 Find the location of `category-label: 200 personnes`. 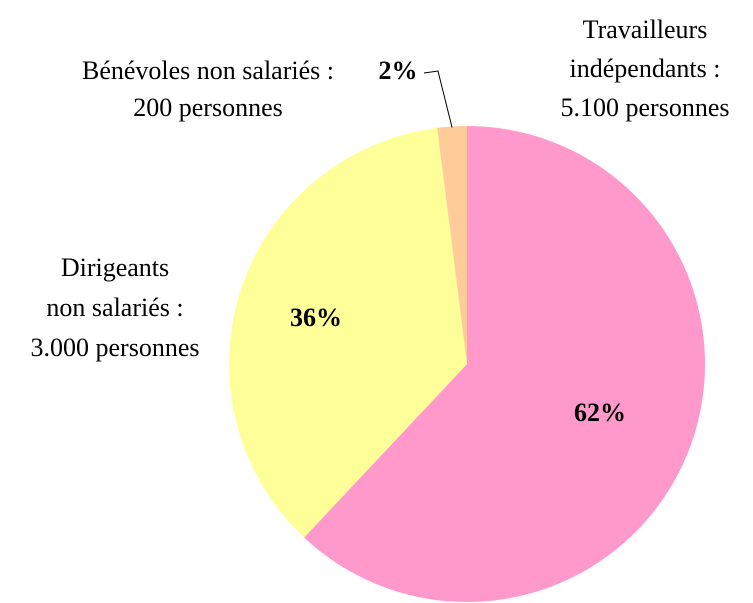

category-label: 200 personnes is located at coordinates (207, 107).